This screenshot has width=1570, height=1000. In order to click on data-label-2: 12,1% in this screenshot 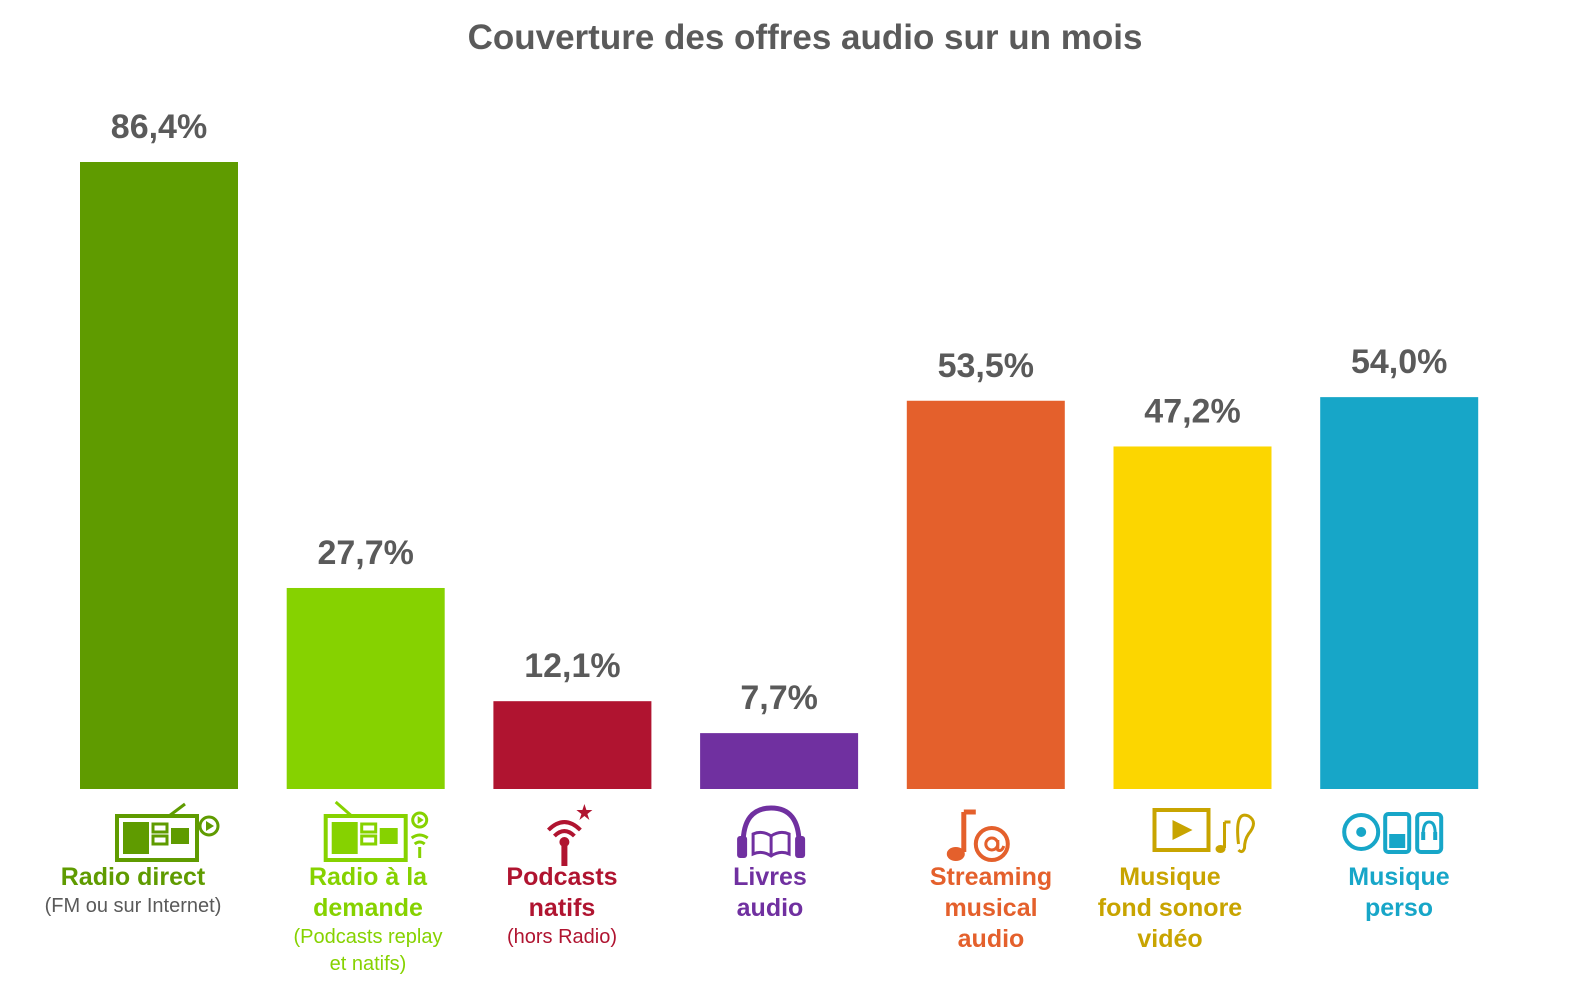, I will do `click(572, 666)`.